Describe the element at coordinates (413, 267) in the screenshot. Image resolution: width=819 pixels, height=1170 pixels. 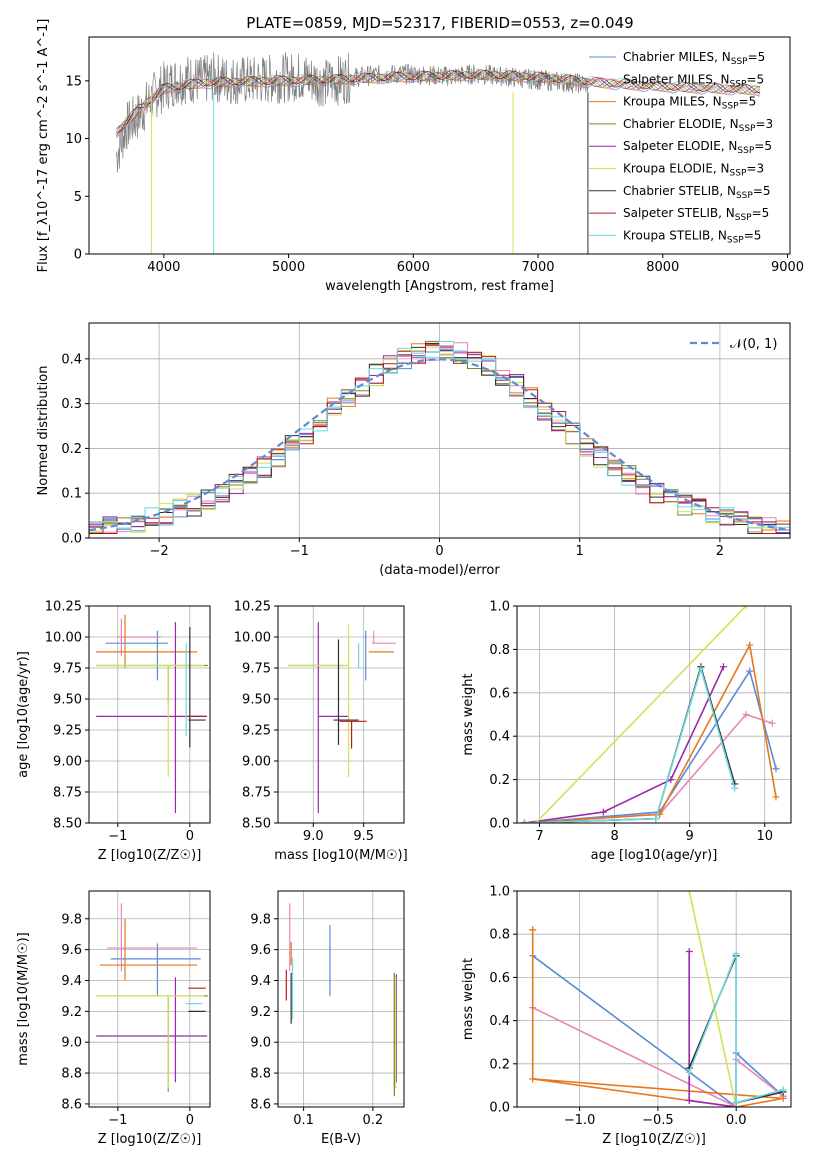
I see `x-tick-label: 6000` at that location.